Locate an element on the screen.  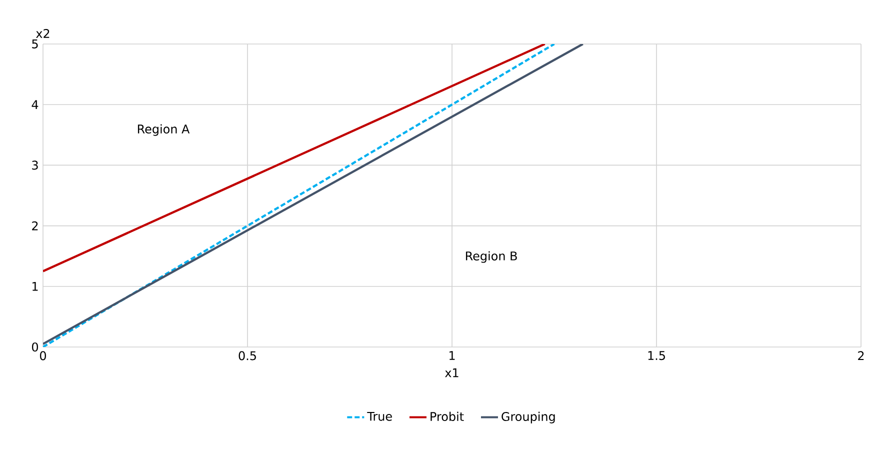
x-tick-label: 2 is located at coordinates (861, 355).